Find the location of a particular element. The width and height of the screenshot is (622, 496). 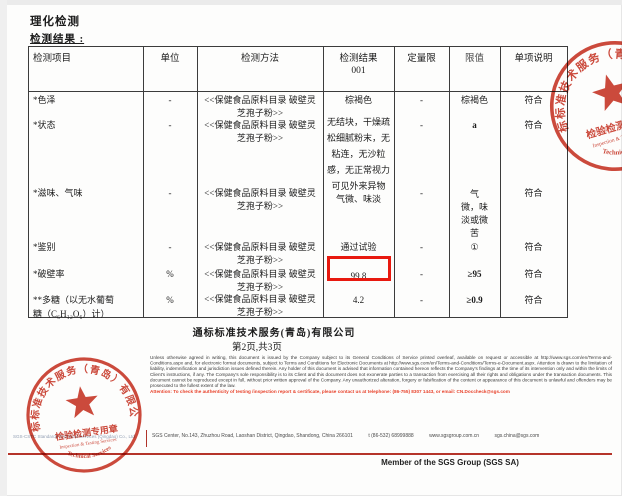

row3-method: <<保健食品原料目录 破壁灵 芝孢子粉>> is located at coordinates (260, 199).